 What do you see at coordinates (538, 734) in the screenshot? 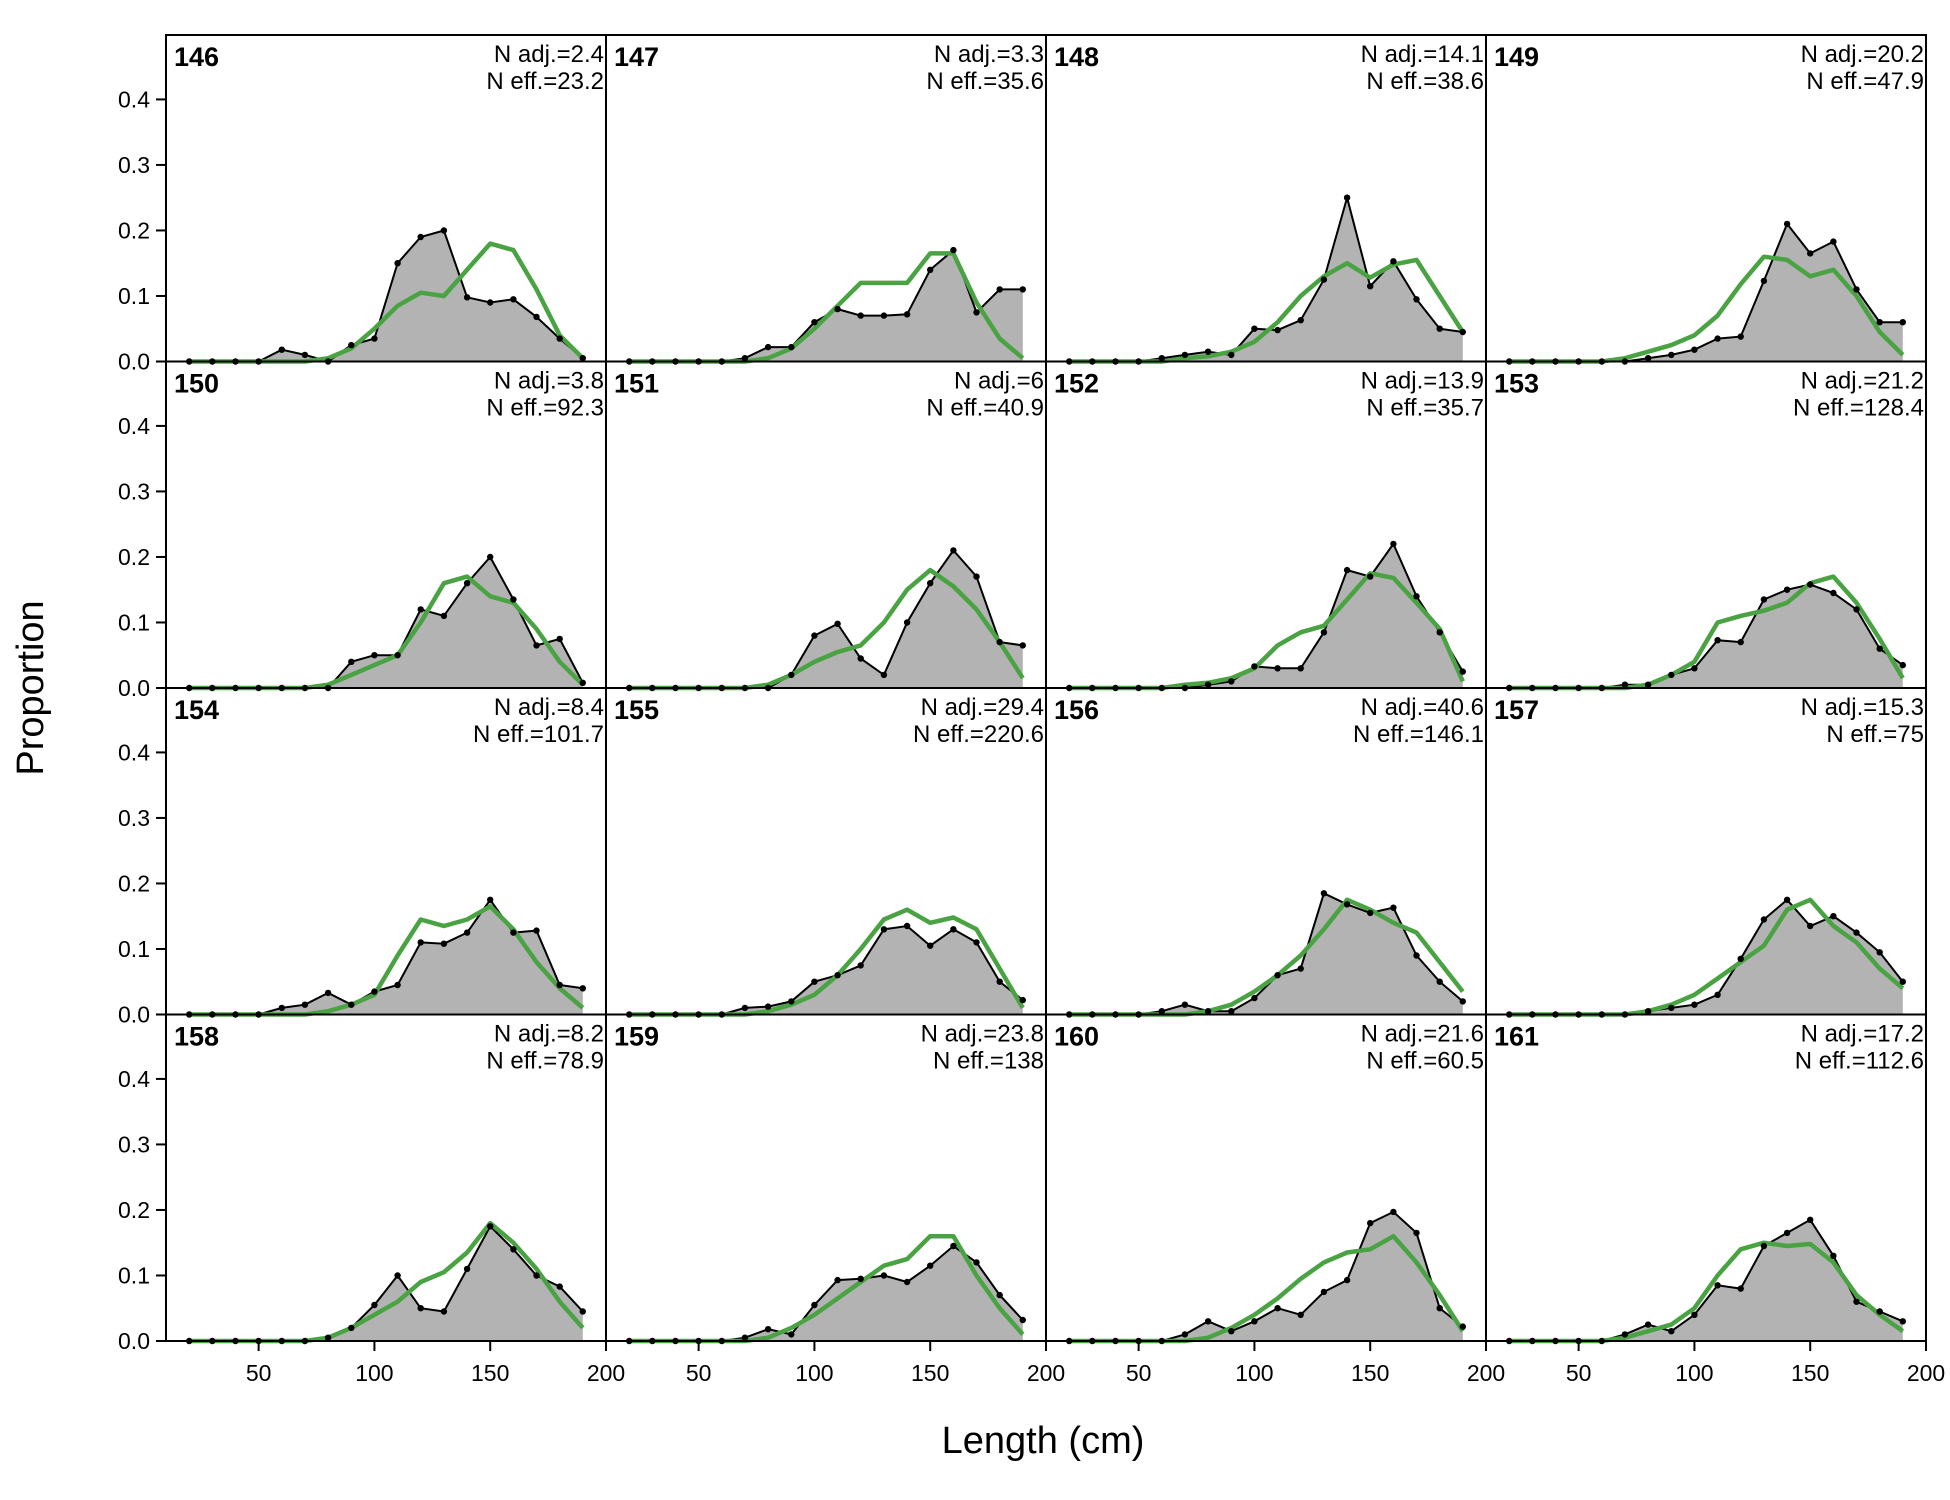
I see `panel-n-eff: N eff.=101.7` at bounding box center [538, 734].